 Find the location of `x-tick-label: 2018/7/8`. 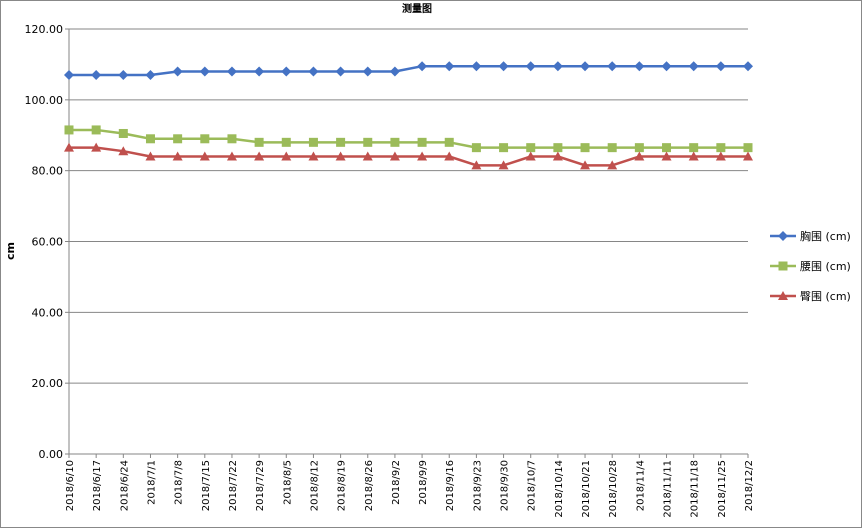

x-tick-label: 2018/7/8 is located at coordinates (179, 482).